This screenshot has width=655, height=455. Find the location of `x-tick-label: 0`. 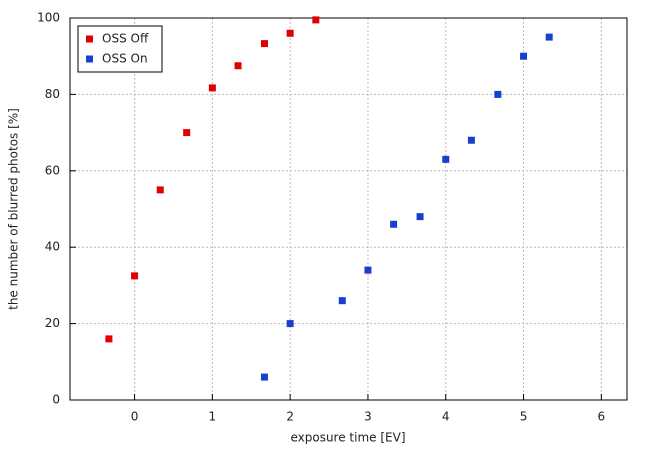

x-tick-label: 0 is located at coordinates (135, 417).